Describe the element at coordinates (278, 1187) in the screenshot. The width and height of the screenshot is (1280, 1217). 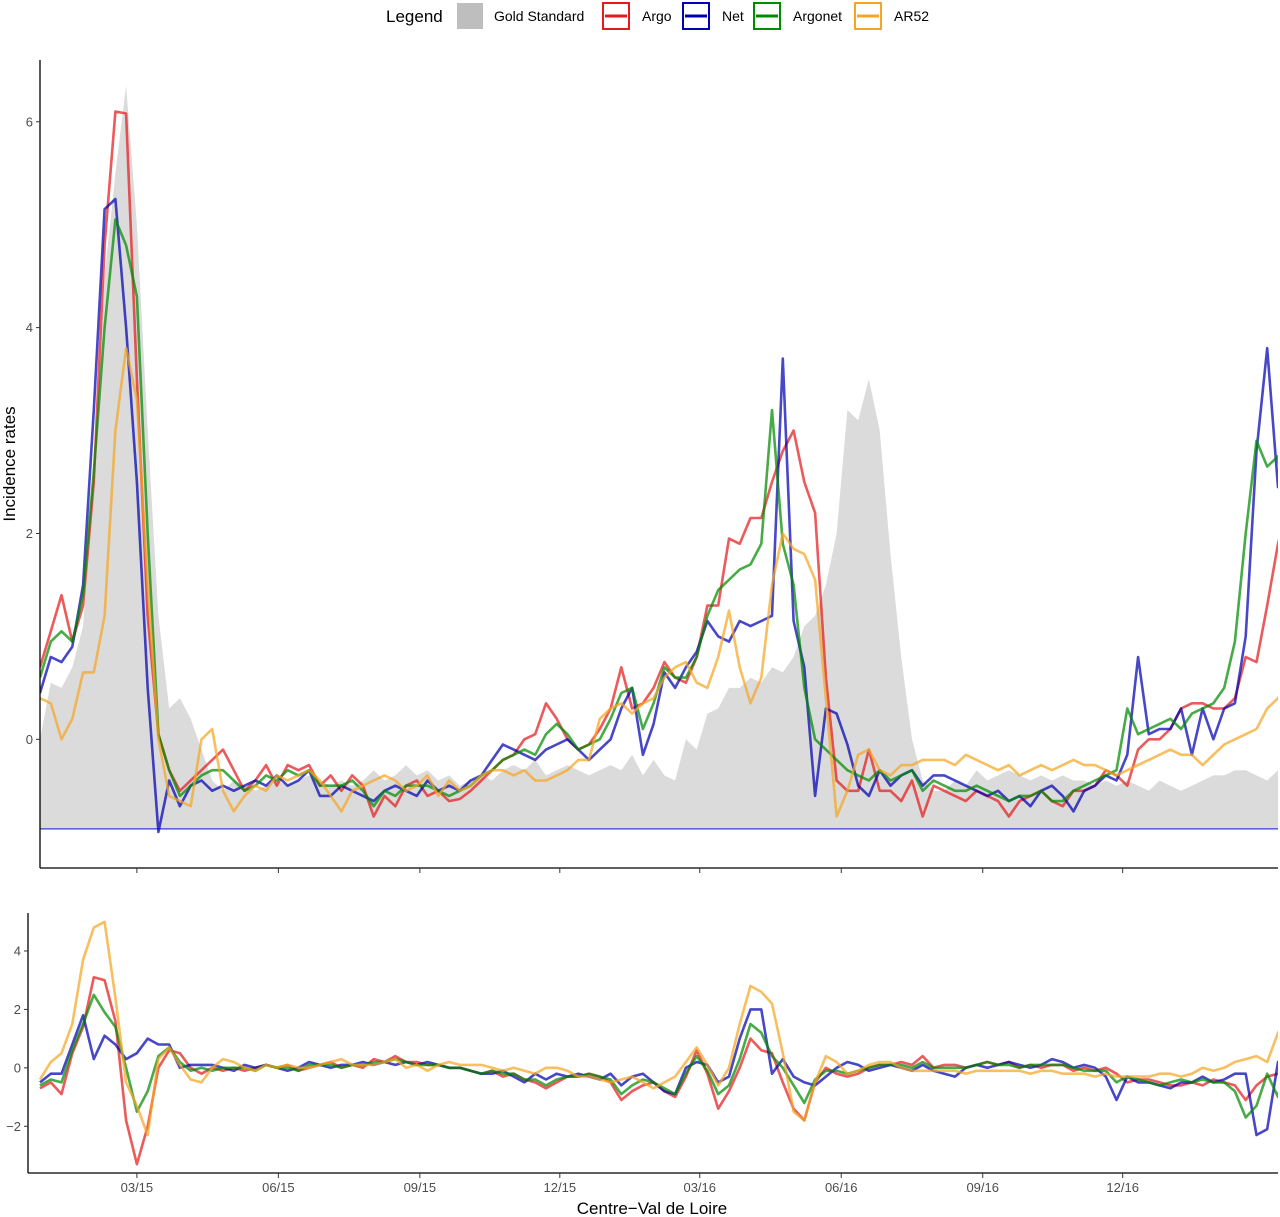
I see `bottom-x-tick-label: 06/15` at that location.